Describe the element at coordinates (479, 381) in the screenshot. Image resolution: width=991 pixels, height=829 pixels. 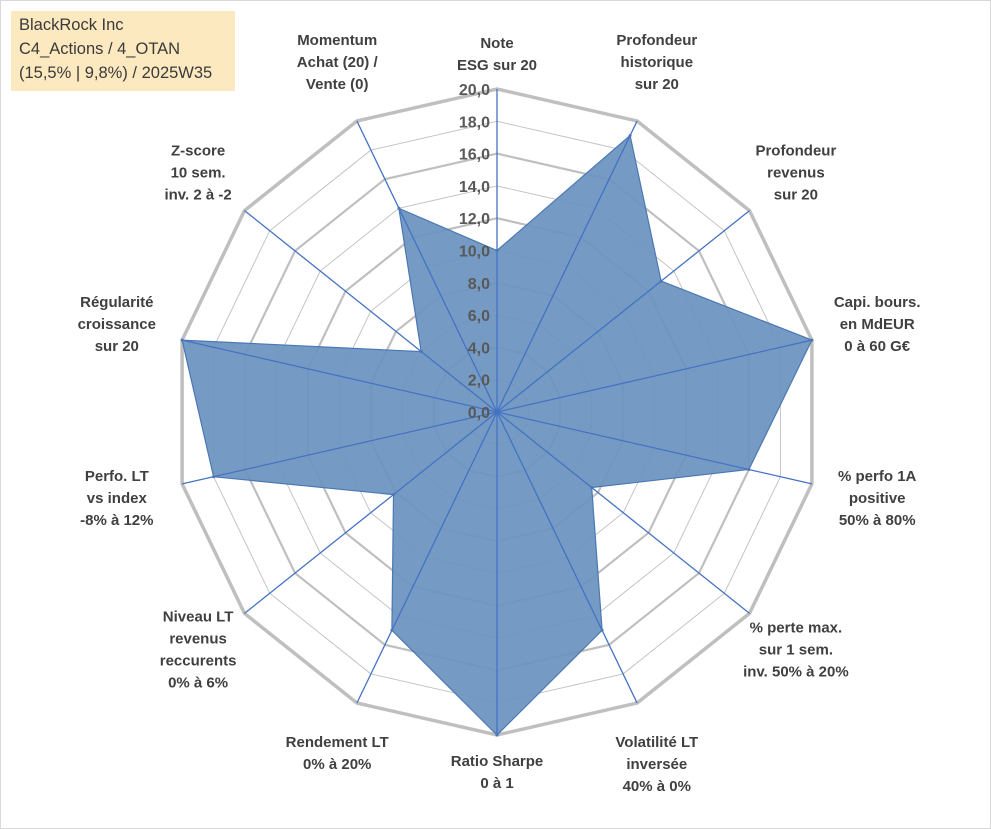
I see `tick-label: 2,0` at that location.